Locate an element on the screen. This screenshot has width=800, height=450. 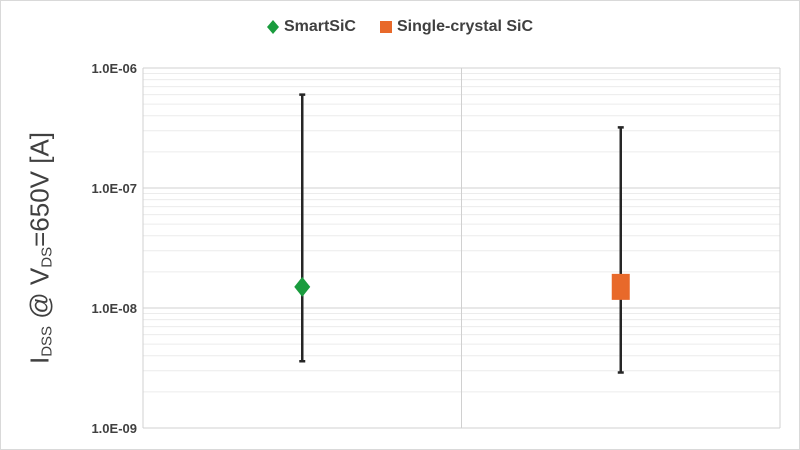
legend-item-smartsic: SmartSiC is located at coordinates (311, 27).